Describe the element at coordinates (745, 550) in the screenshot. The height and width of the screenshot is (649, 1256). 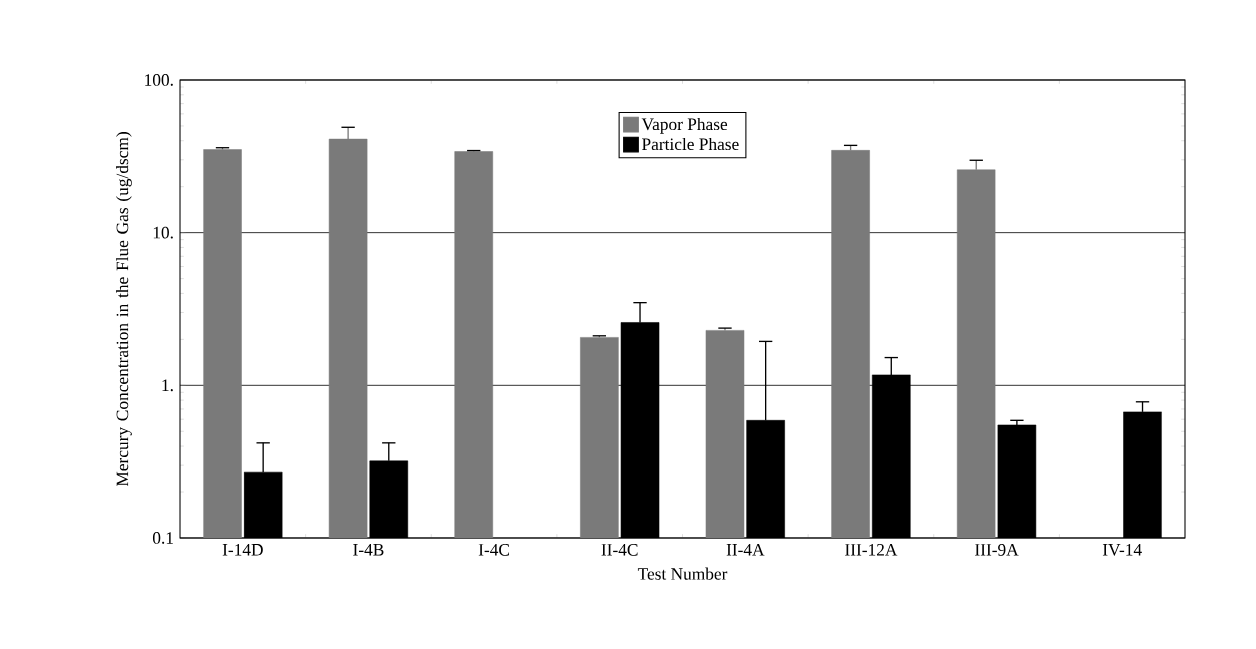
I see `x-tick-label: II-4A` at that location.